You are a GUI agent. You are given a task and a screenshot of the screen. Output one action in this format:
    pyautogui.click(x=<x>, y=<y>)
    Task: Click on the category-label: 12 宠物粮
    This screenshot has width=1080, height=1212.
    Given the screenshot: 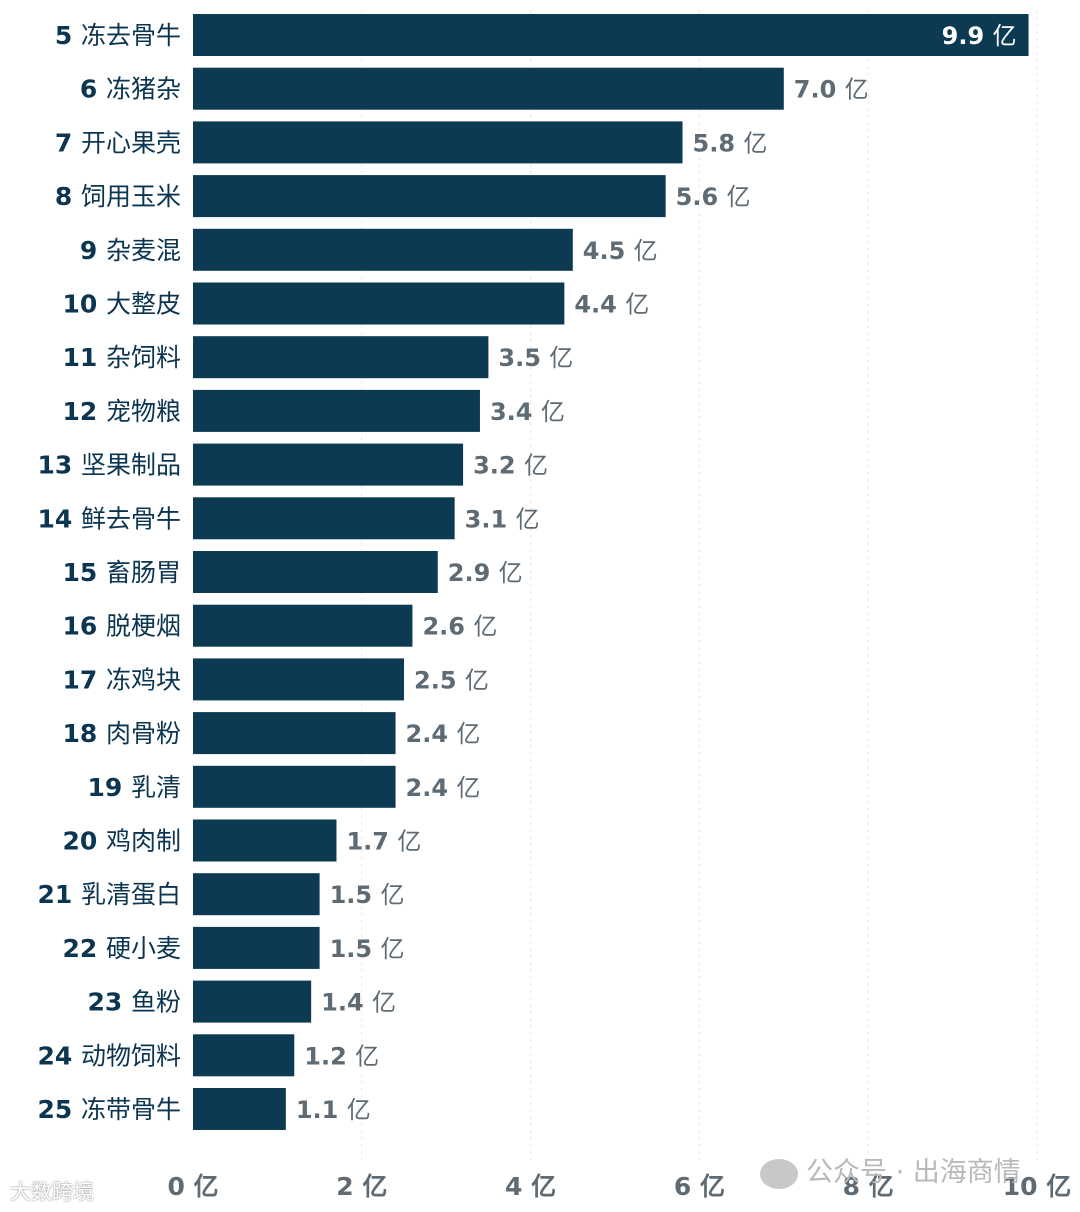 What is the action you would take?
    pyautogui.click(x=121, y=411)
    